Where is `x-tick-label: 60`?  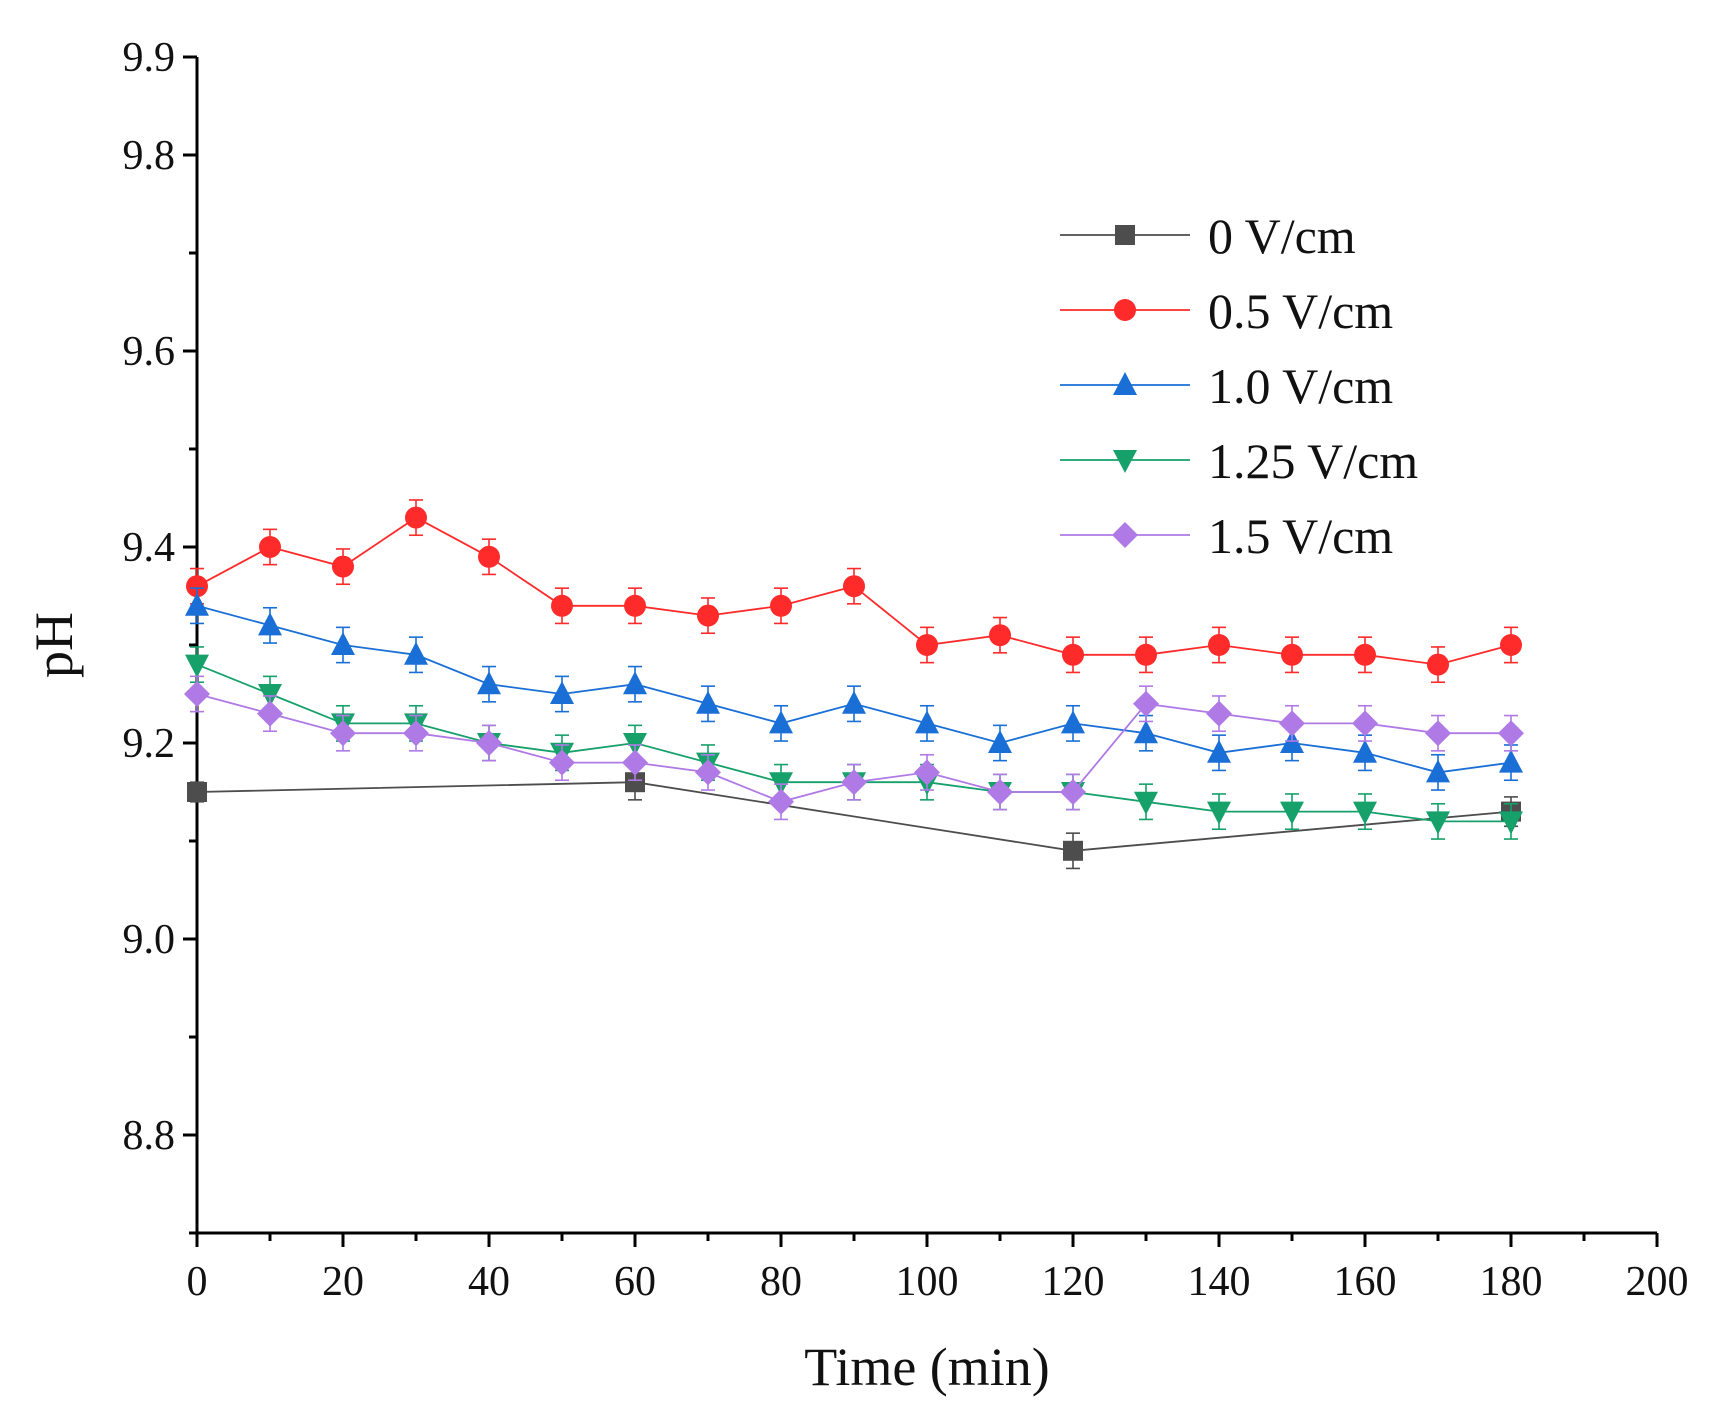 x-tick-label: 60 is located at coordinates (635, 1282).